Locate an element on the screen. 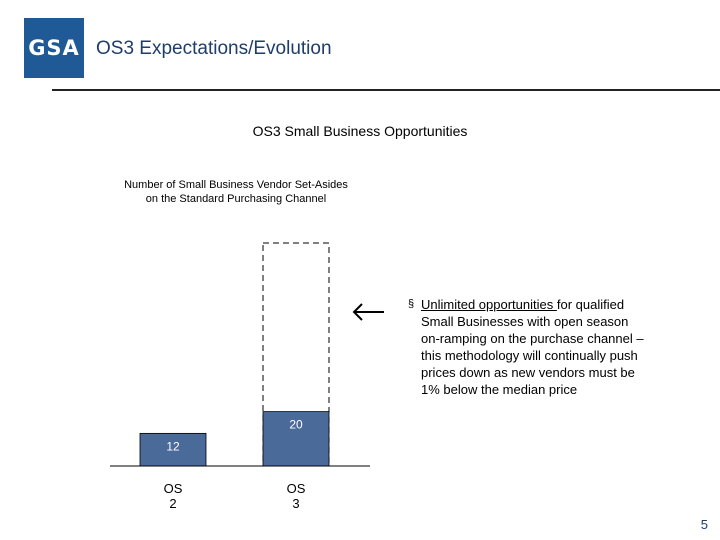 The image size is (720, 540). gsa-logo: GSA is located at coordinates (54, 48).